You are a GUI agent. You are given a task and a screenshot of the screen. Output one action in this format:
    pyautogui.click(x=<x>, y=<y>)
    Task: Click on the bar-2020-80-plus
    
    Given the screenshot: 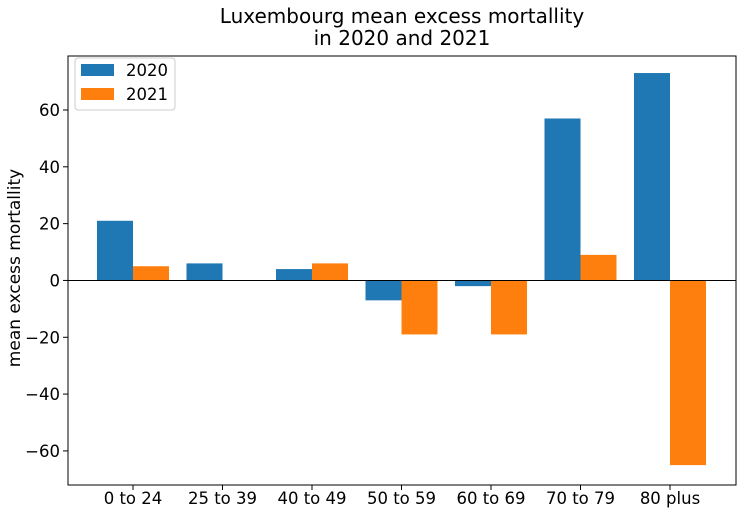 What is the action you would take?
    pyautogui.click(x=652, y=177)
    